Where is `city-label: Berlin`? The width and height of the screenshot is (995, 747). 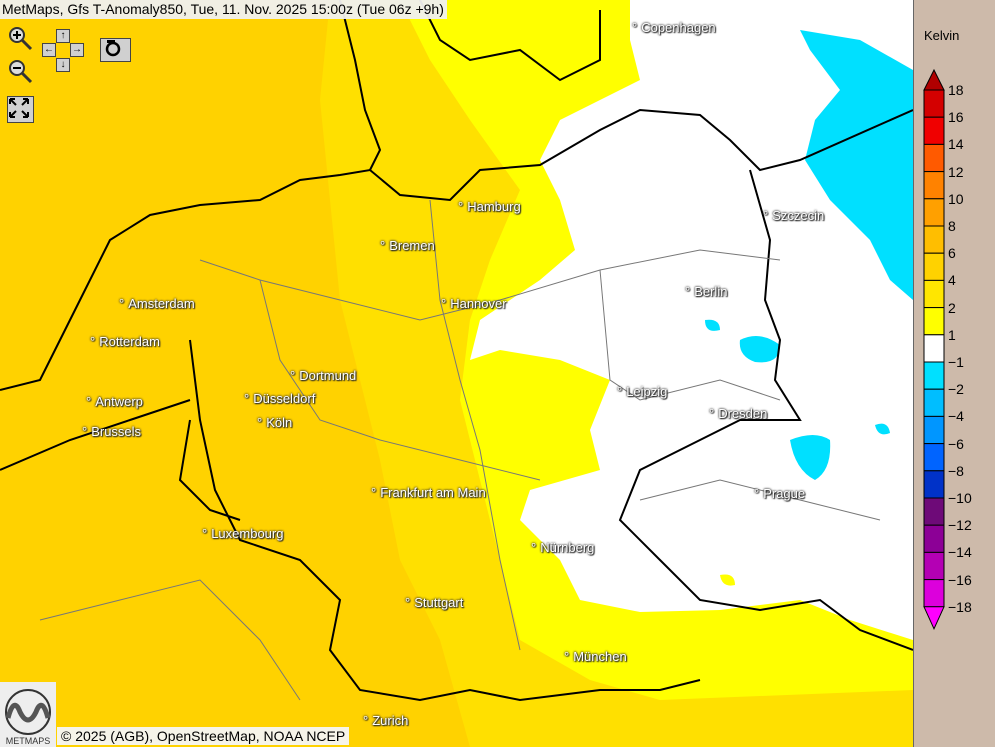 city-label: Berlin is located at coordinates (706, 291).